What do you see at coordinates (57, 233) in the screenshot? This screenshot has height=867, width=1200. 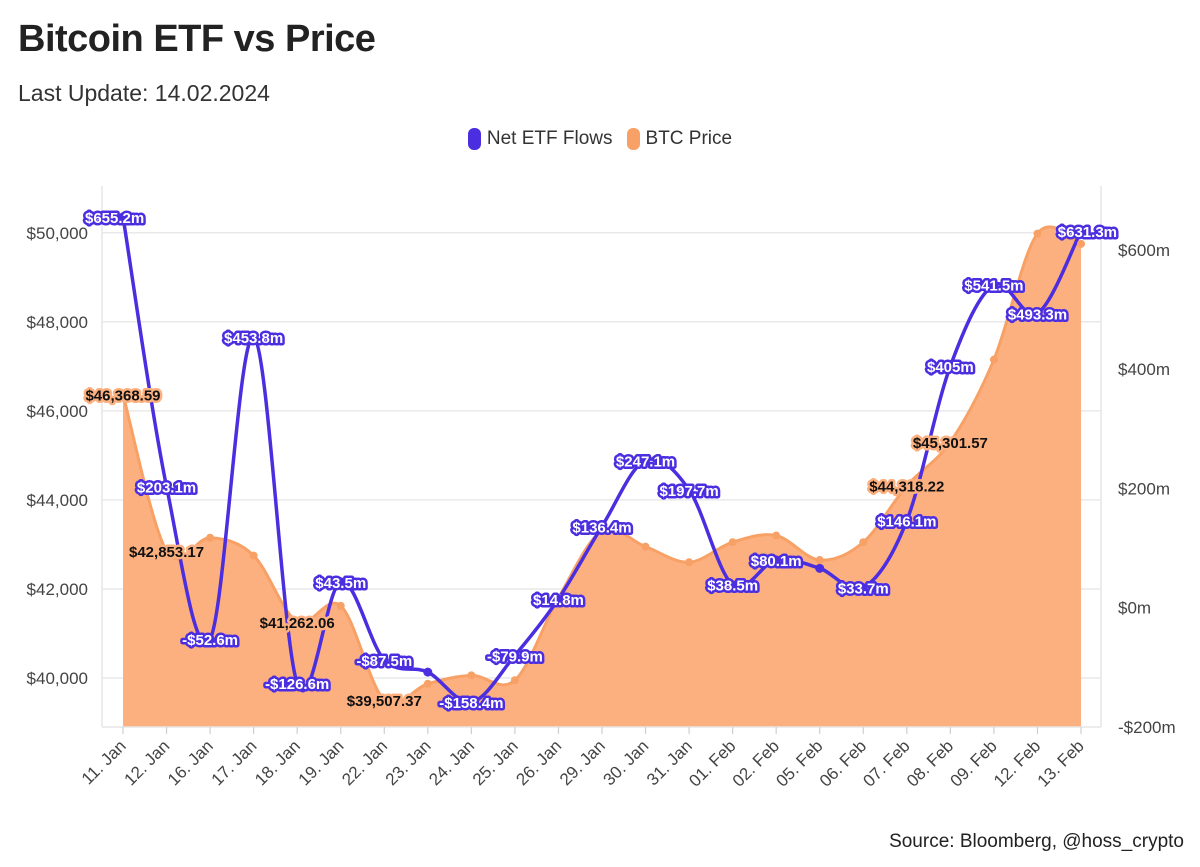 I see `y-left-tick-label: $50,000` at bounding box center [57, 233].